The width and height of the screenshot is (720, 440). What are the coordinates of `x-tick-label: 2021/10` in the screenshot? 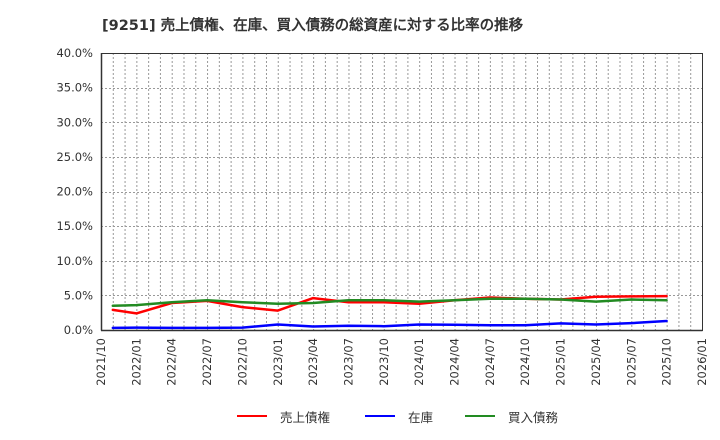 It's located at (101, 362).